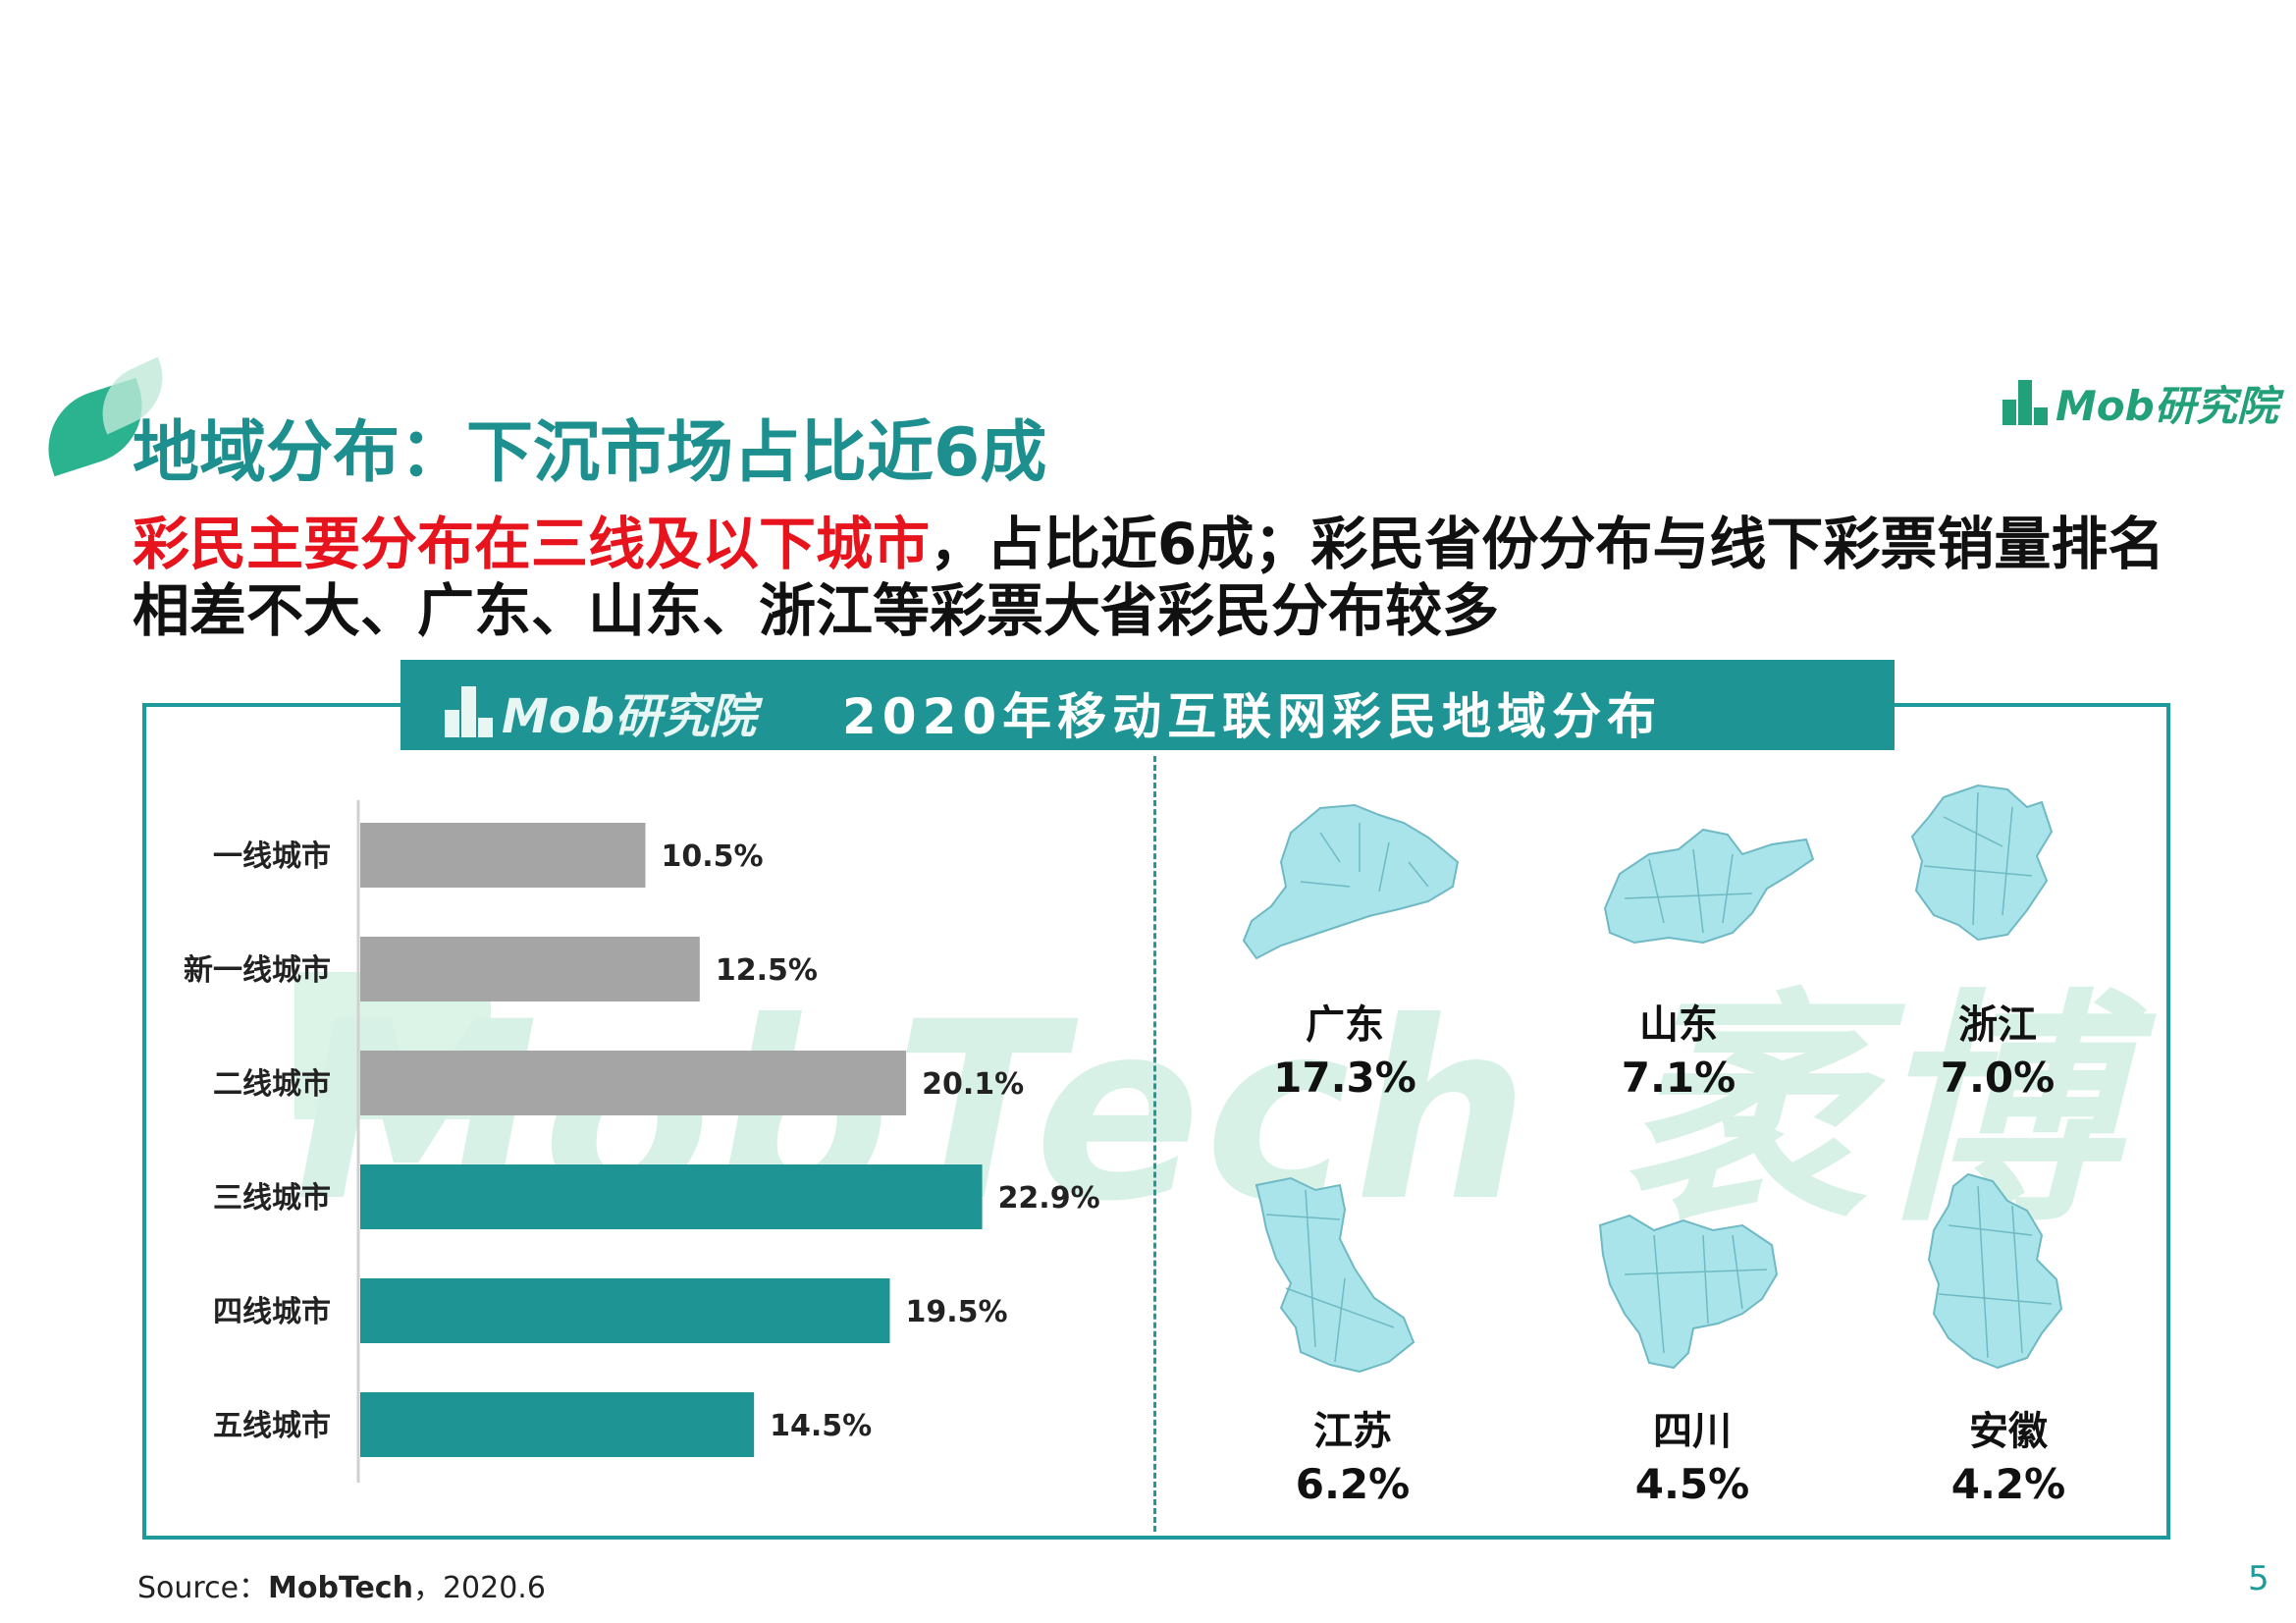 Image resolution: width=2296 pixels, height=1623 pixels. I want to click on province-value: 17.3%, so click(1344, 1078).